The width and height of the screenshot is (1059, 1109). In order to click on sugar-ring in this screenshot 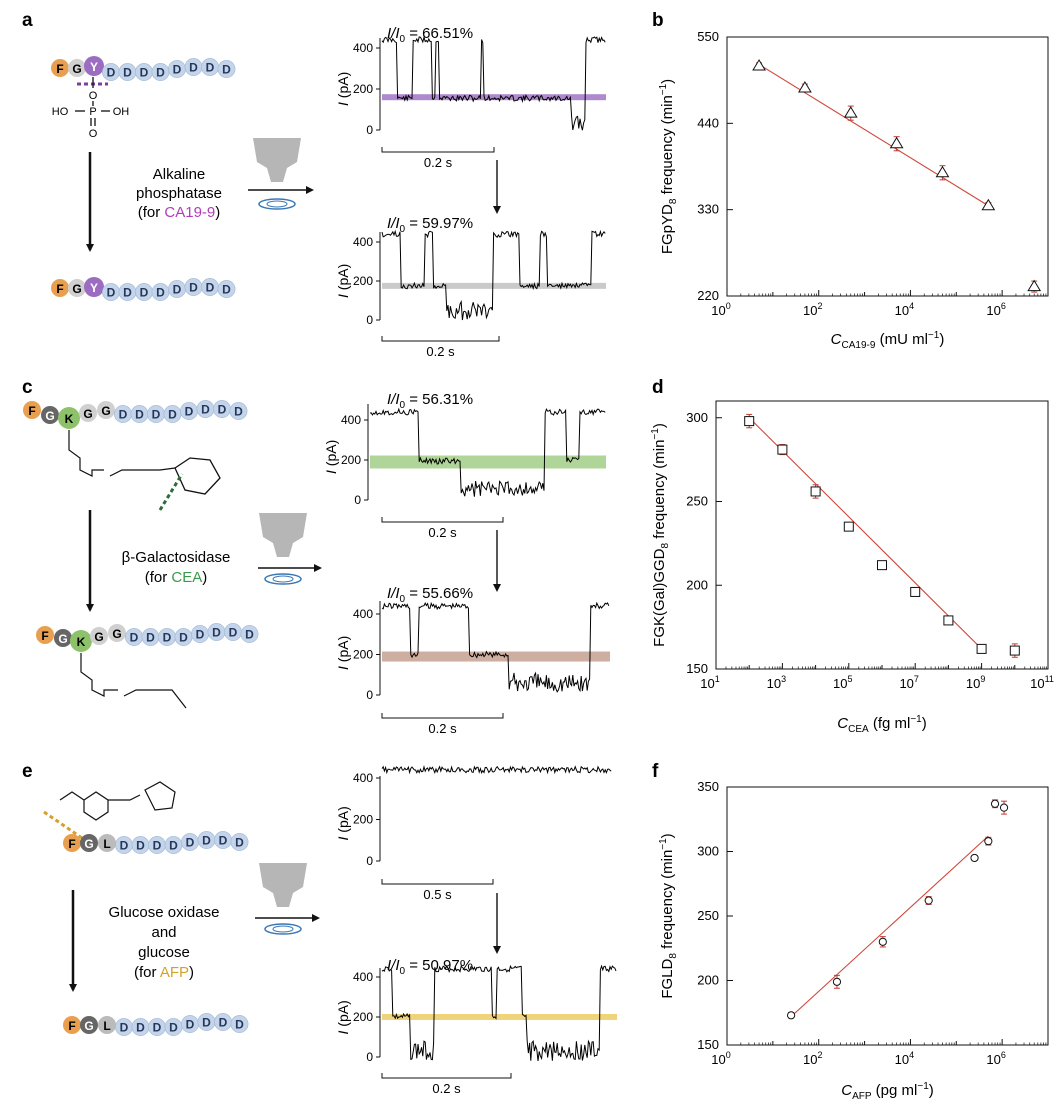, I will do `click(197, 476)`.